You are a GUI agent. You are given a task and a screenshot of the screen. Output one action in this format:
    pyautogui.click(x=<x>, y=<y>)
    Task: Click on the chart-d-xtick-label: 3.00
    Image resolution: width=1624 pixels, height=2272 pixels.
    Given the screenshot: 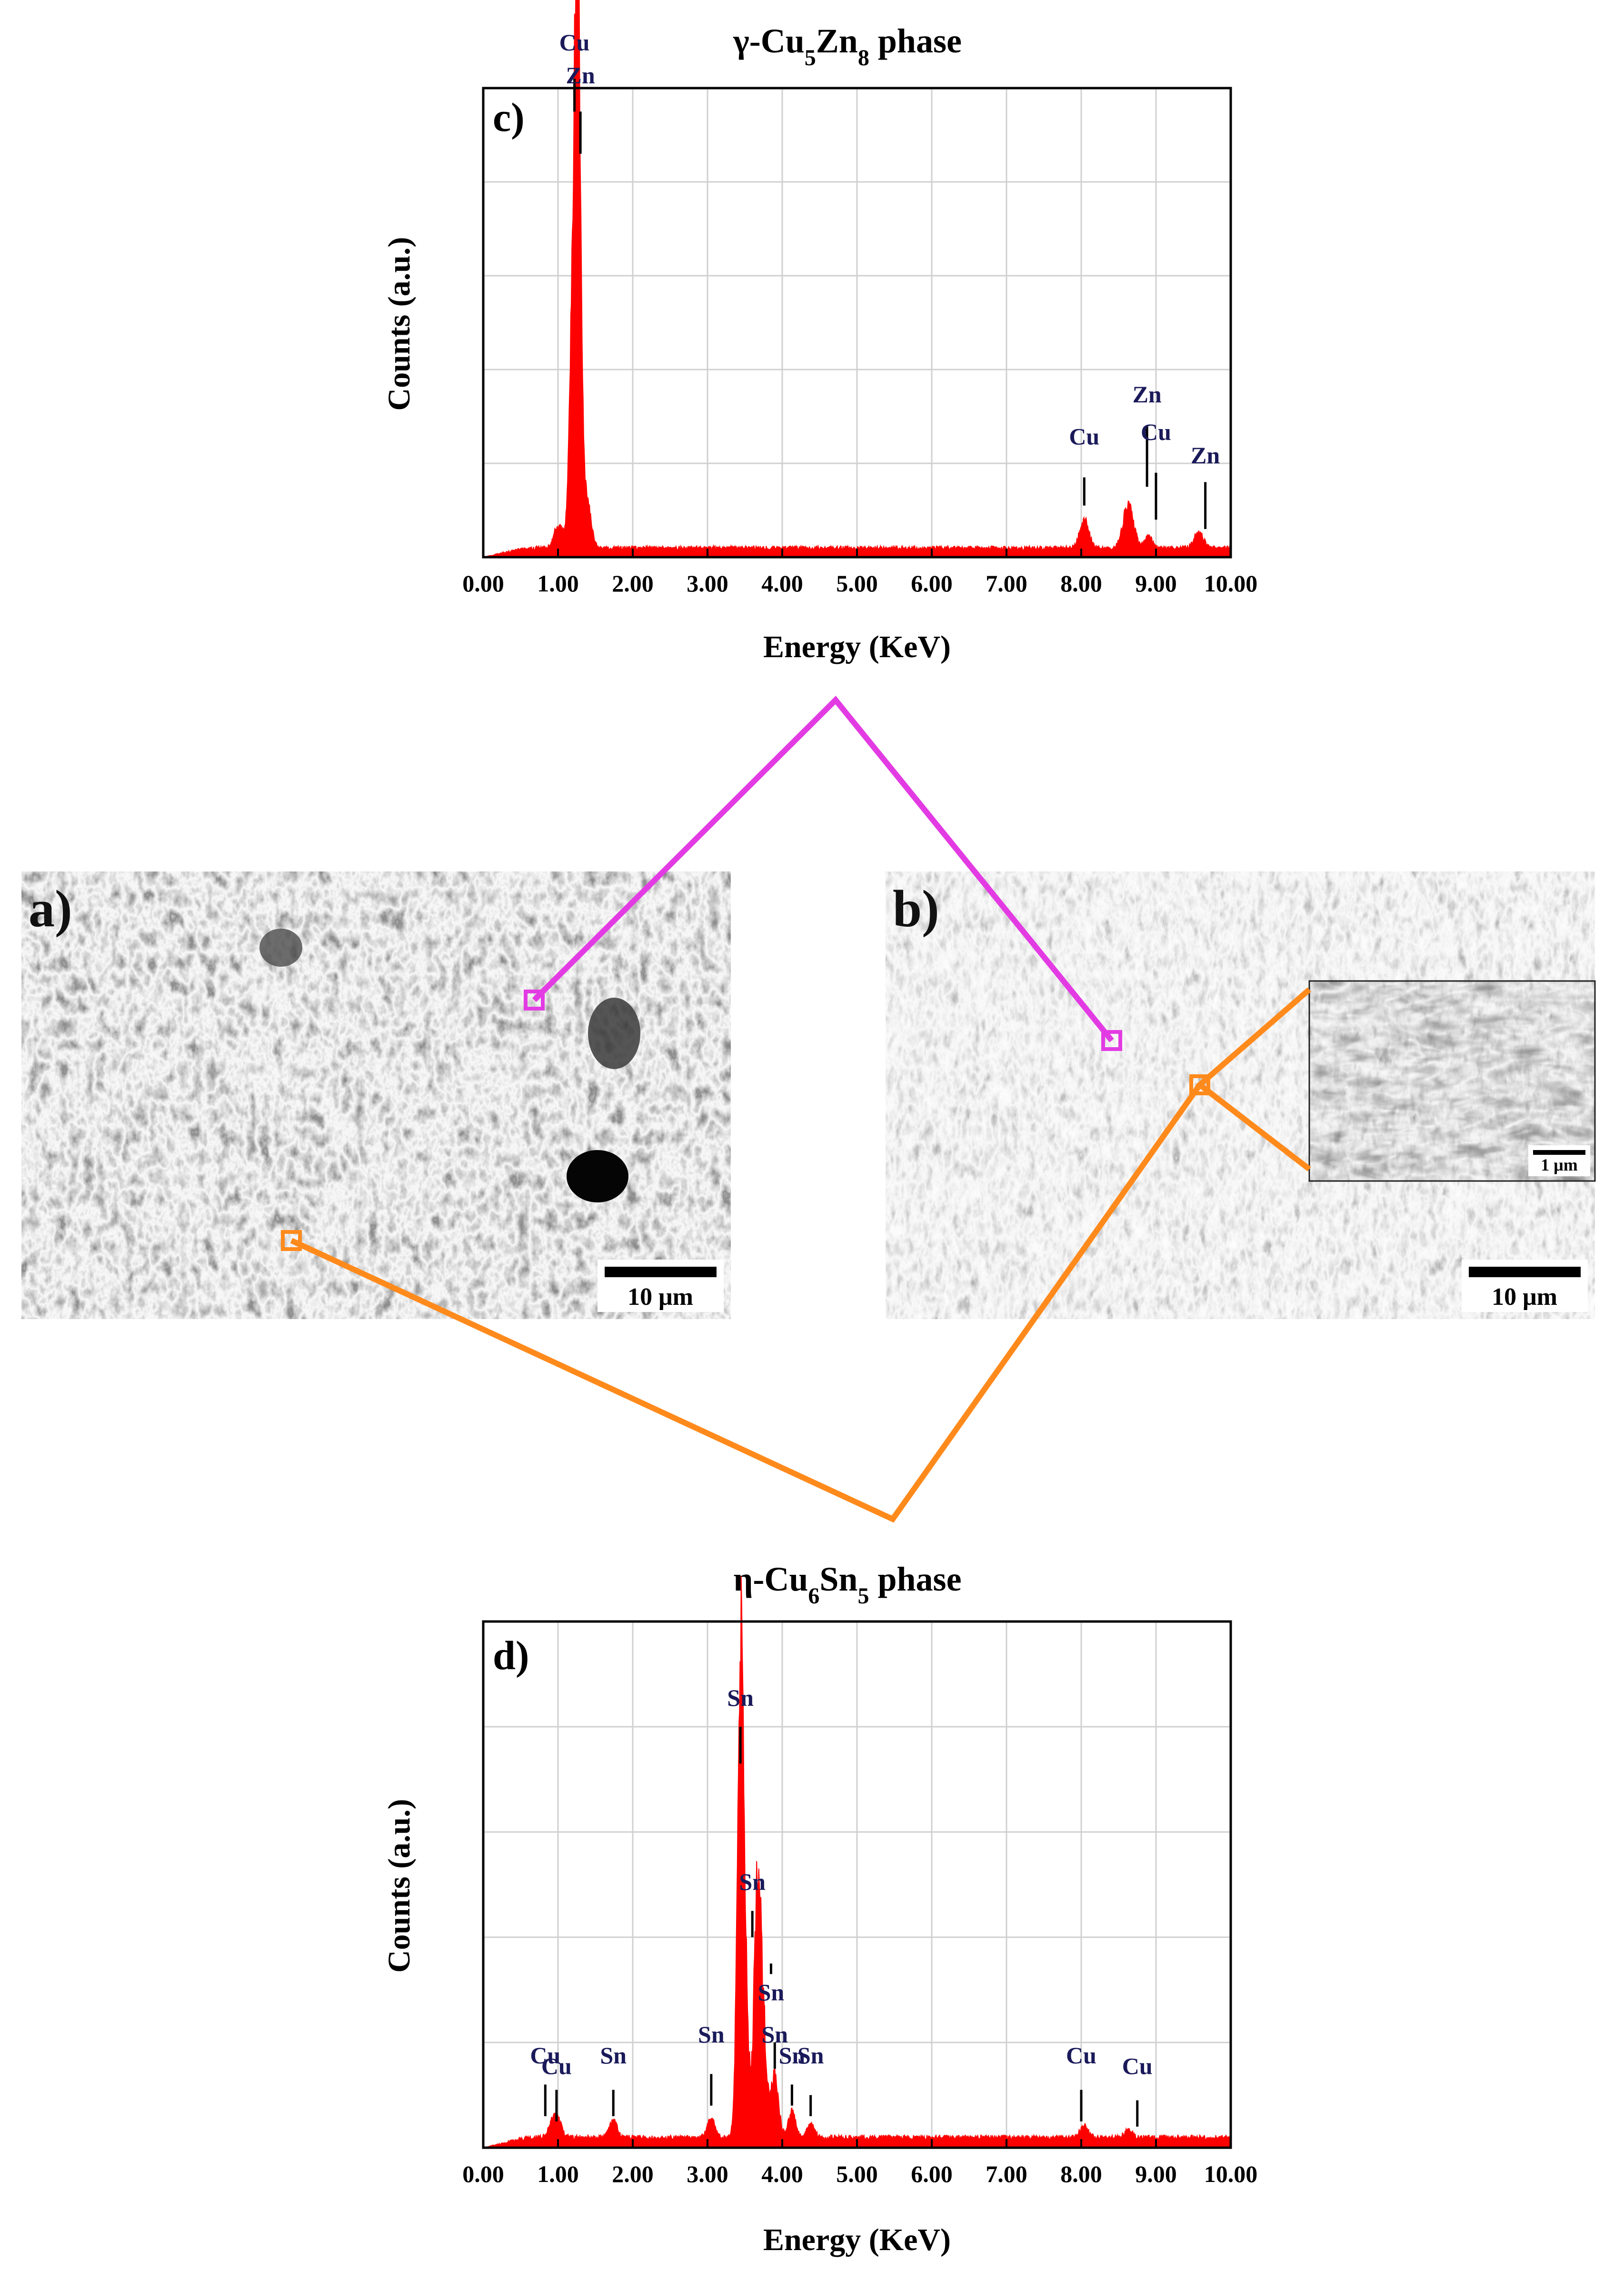 What is the action you would take?
    pyautogui.click(x=707, y=2174)
    